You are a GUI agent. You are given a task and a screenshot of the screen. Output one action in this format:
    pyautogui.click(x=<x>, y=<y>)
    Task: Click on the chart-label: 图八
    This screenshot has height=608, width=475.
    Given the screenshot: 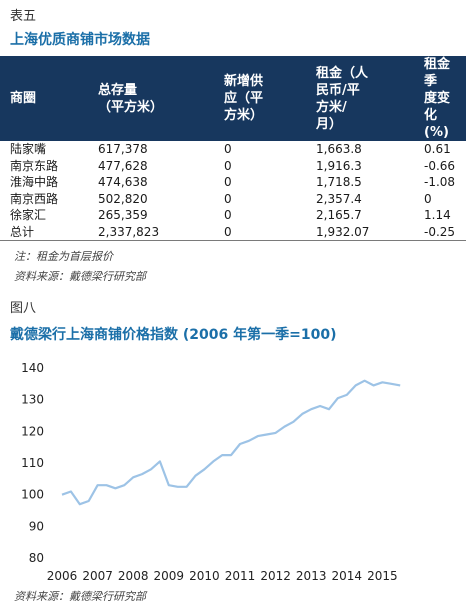 What is the action you would take?
    pyautogui.click(x=23, y=308)
    